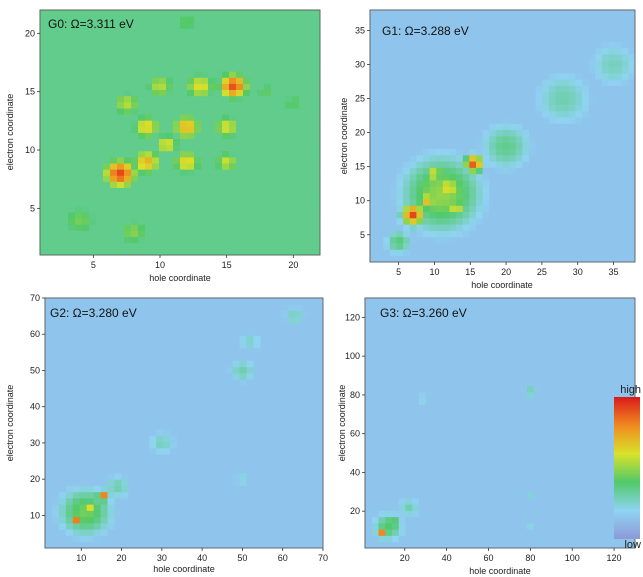 Image resolution: width=643 pixels, height=577 pixels. I want to click on y-tick-label: 10, so click(35, 515).